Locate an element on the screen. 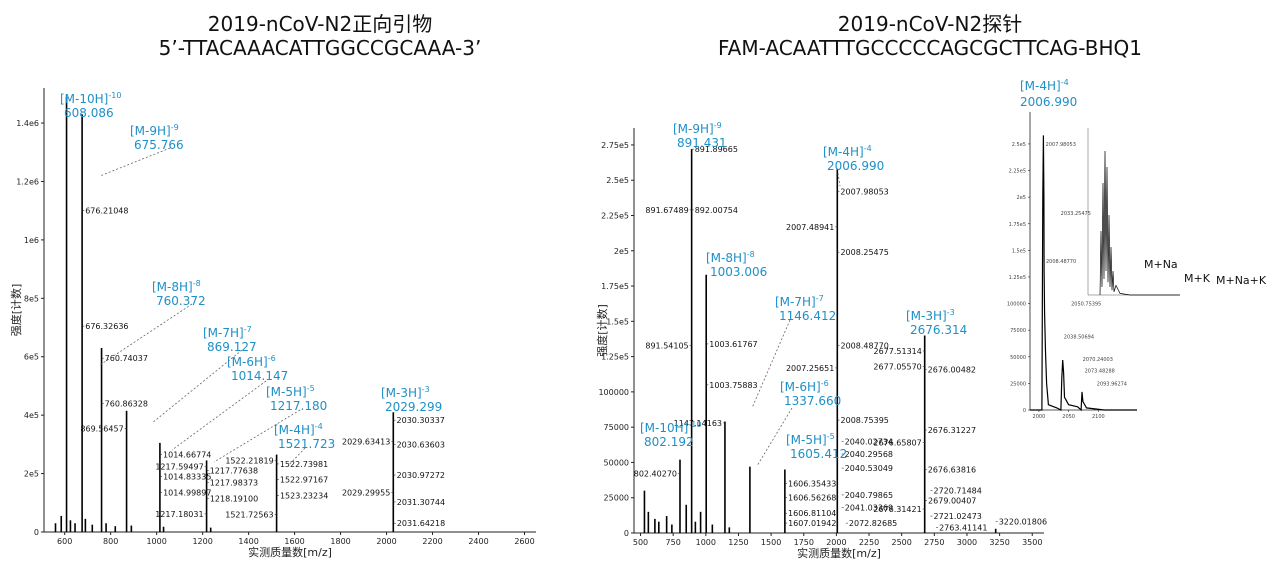  peak-mz-label: 2679.00407 is located at coordinates (952, 501).